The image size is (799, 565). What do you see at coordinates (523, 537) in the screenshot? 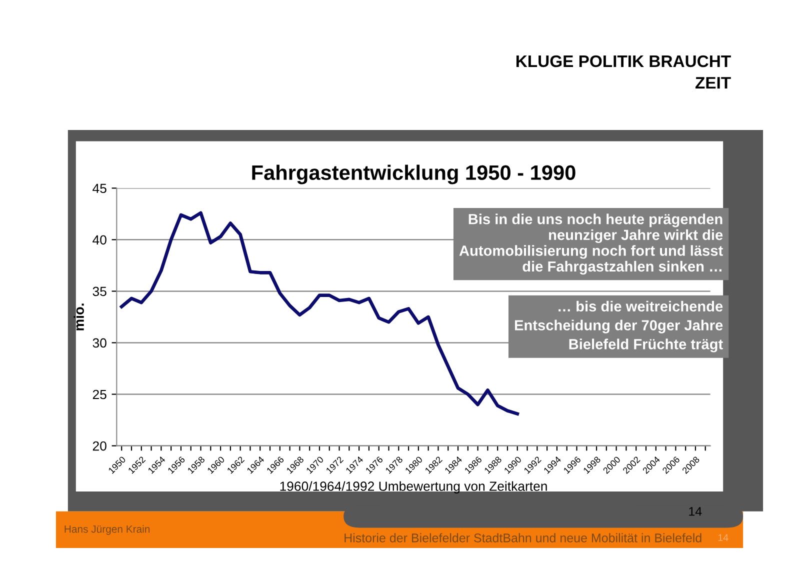
I see `text: Historie der Bielefelder StadtBahn und neue Mobilität in Bielefeld` at bounding box center [523, 537].